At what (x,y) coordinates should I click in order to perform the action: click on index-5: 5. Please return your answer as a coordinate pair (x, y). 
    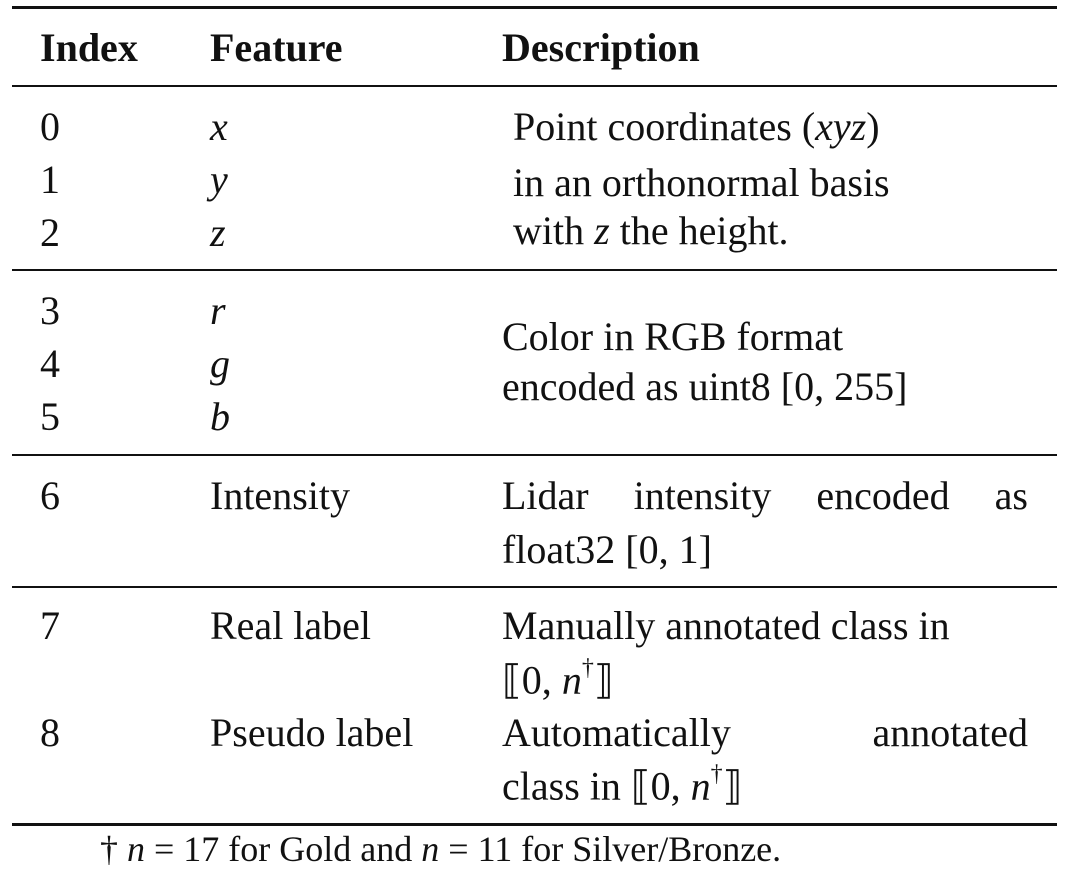
    Looking at the image, I should click on (50, 416).